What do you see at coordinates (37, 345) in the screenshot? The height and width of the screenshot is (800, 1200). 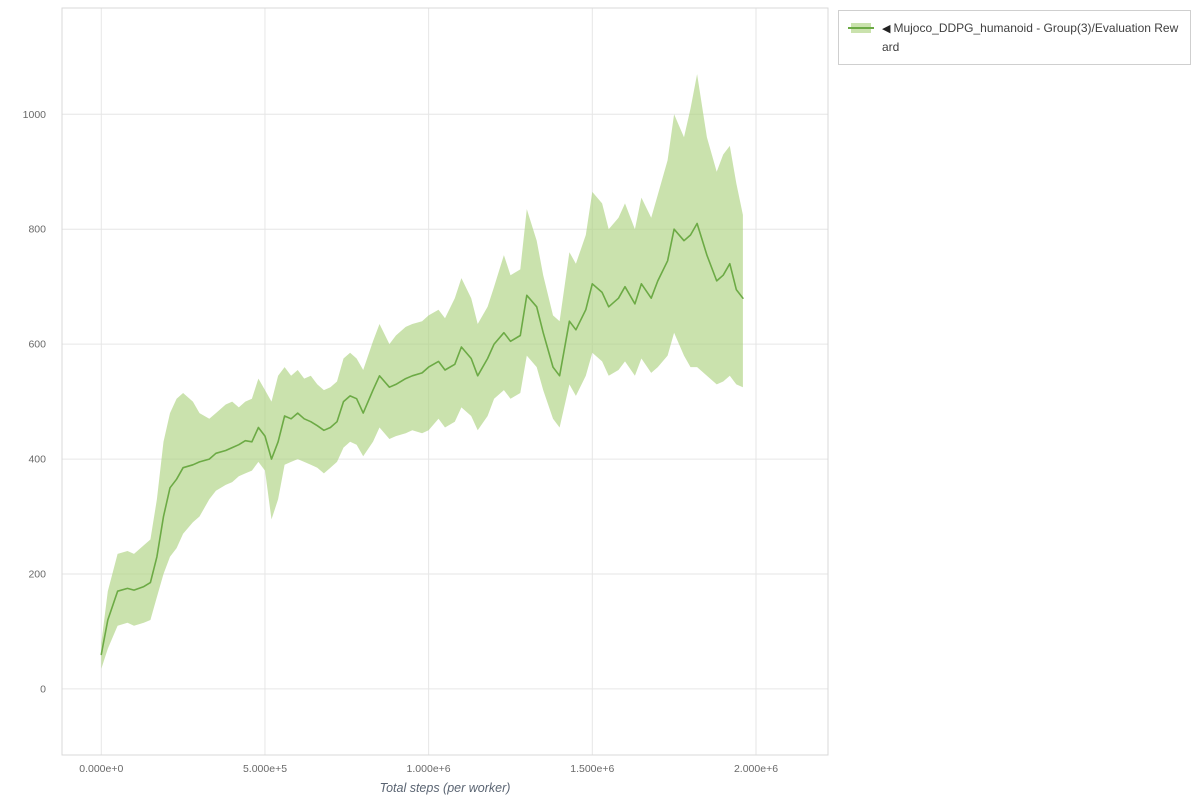 I see `y-tick-label: 600` at bounding box center [37, 345].